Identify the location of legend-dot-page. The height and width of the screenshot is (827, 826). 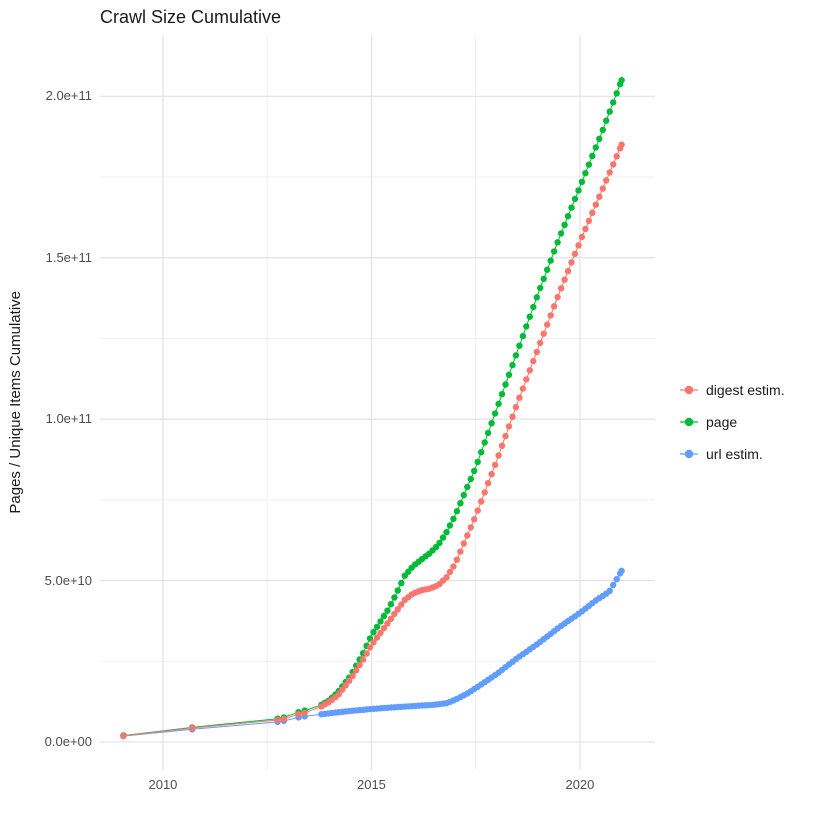
(689, 422).